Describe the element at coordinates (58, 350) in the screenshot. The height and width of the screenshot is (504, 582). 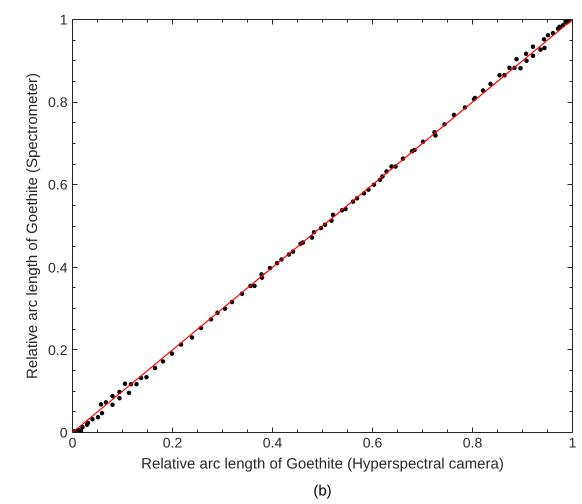
I see `y-tick-label: 0.2` at that location.